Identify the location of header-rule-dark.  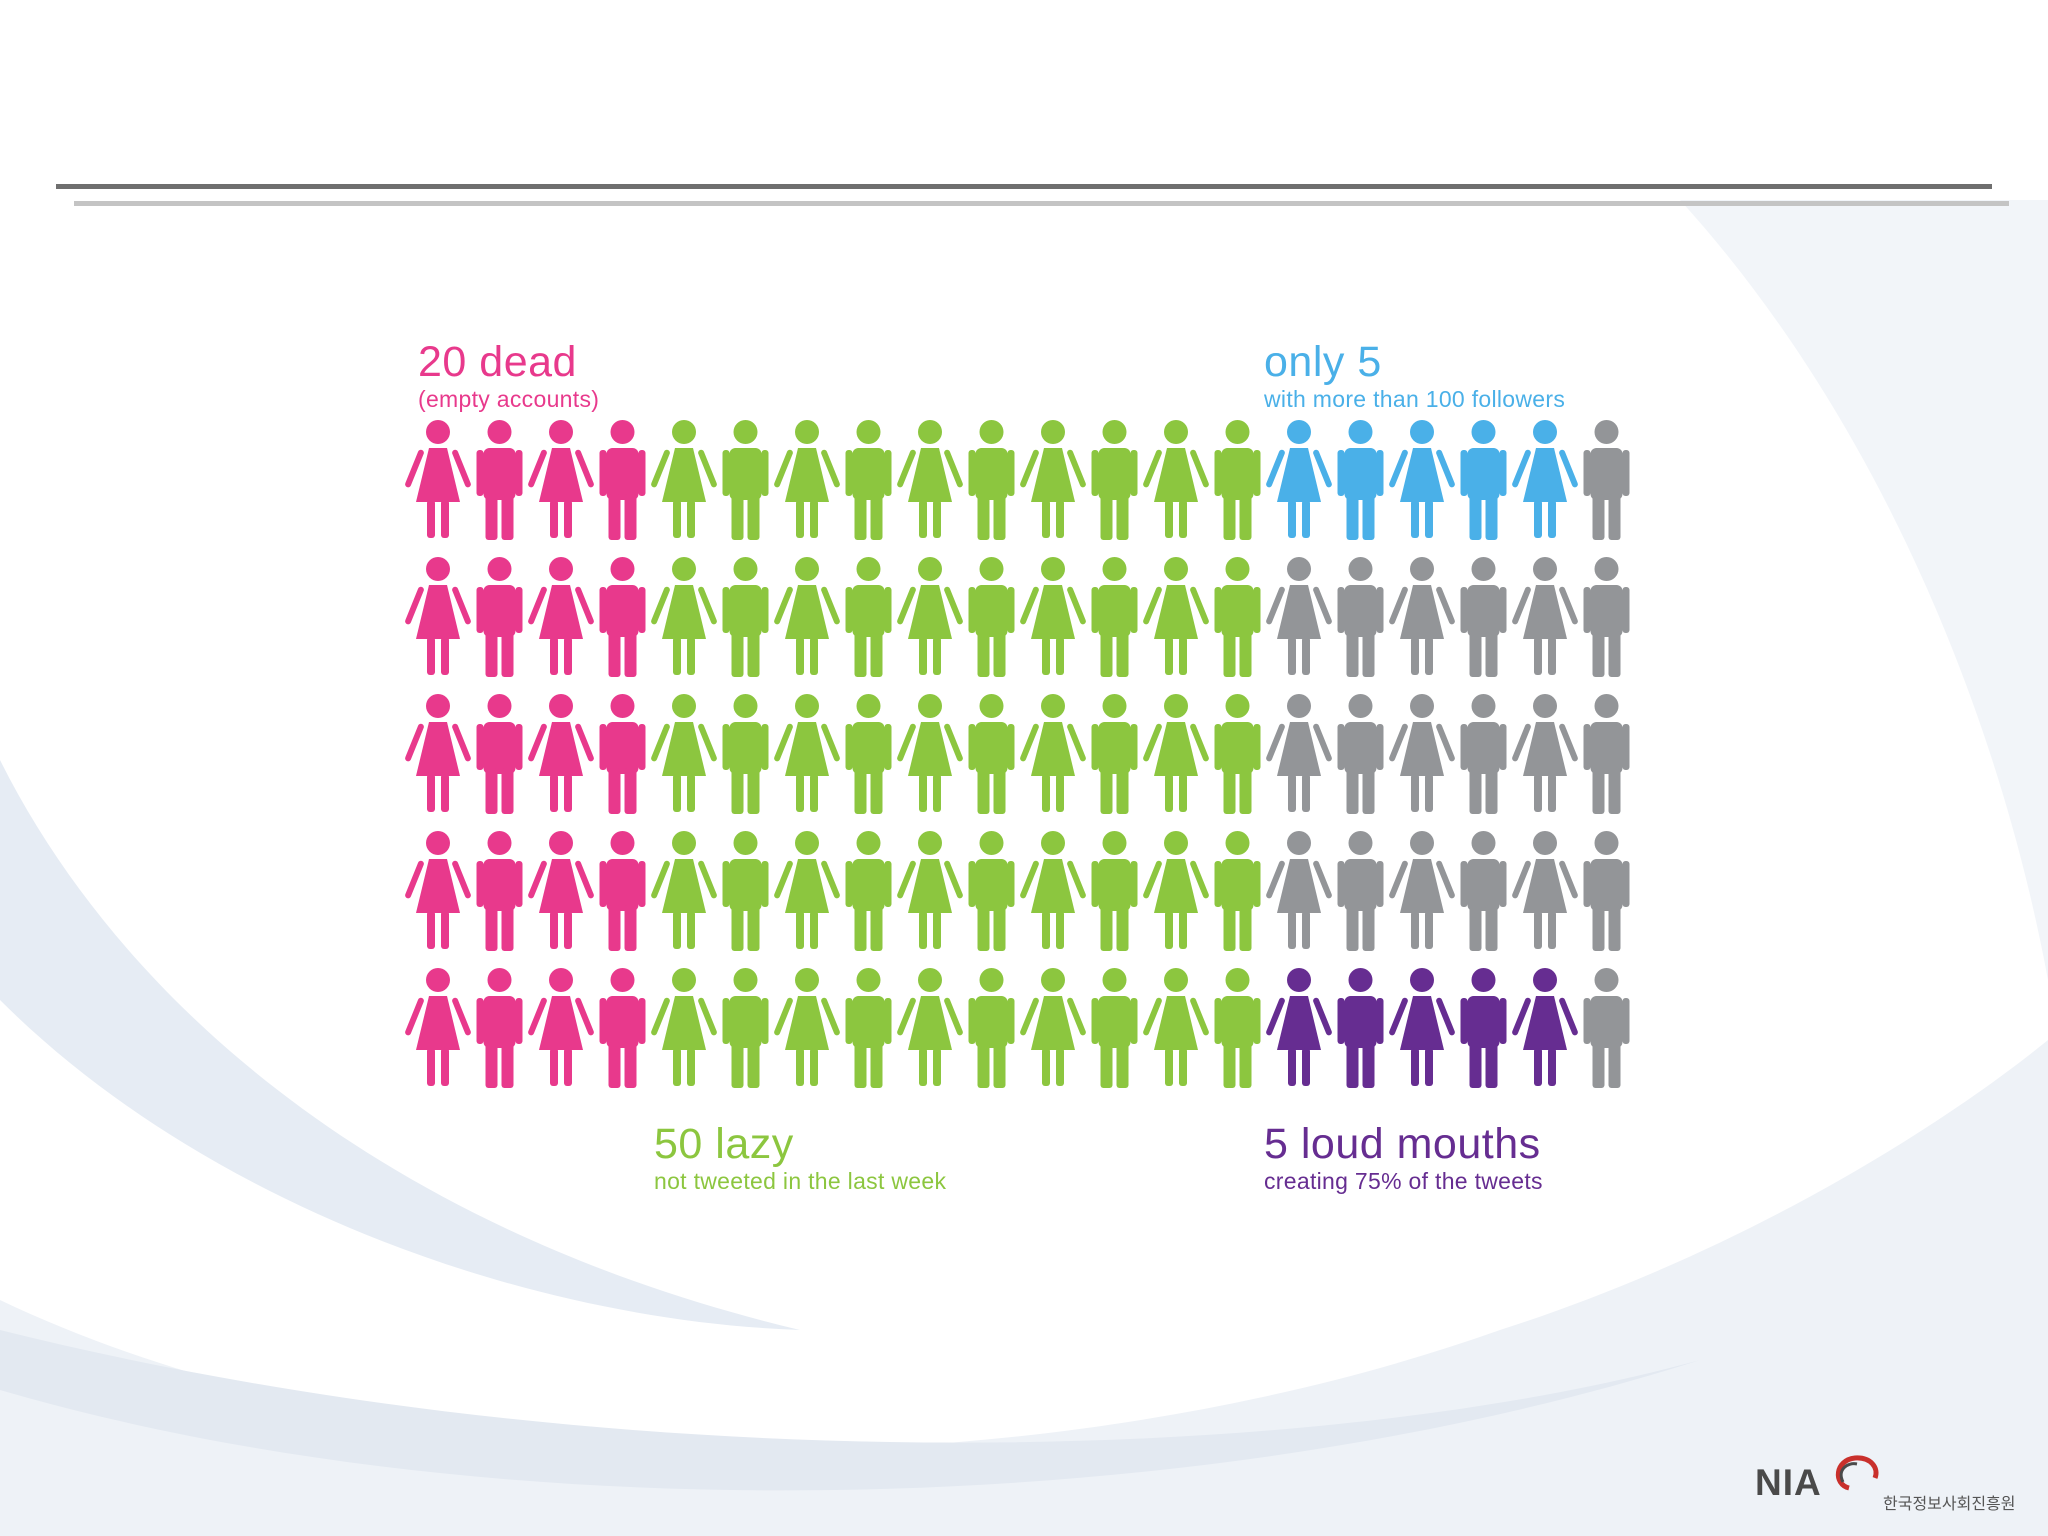
(1024, 186).